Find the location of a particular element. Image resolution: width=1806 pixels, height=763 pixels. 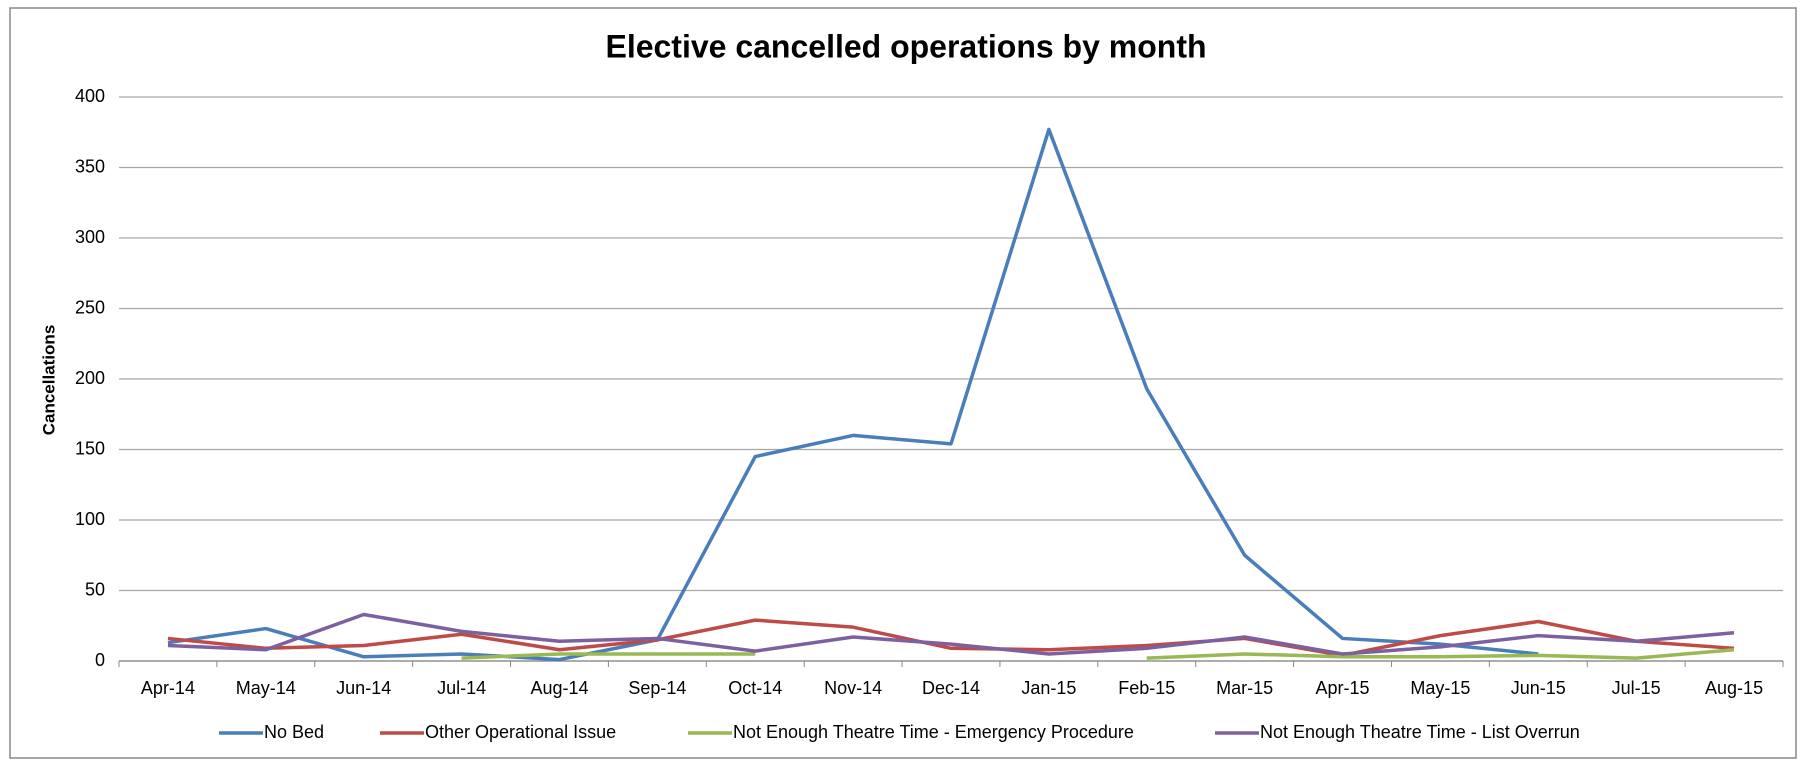

legend-label: Other Operational Issue is located at coordinates (520, 732).